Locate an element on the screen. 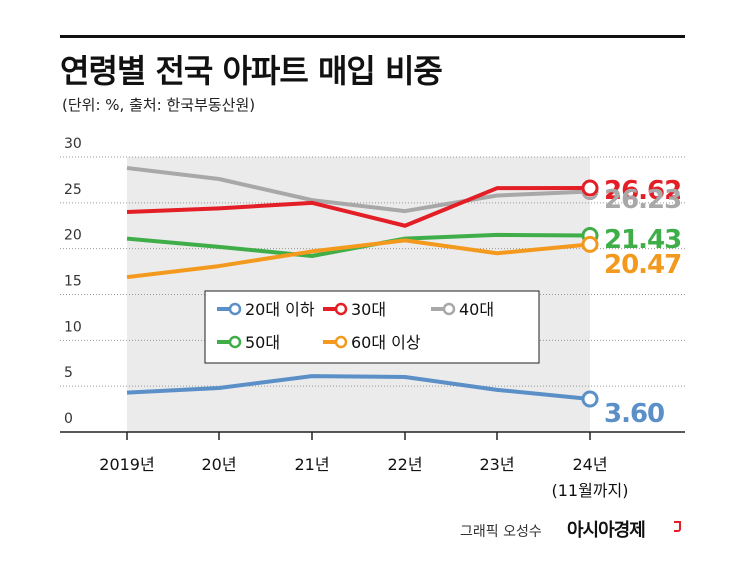 This screenshot has width=745, height=565. legend-label: 50대 is located at coordinates (262, 342).